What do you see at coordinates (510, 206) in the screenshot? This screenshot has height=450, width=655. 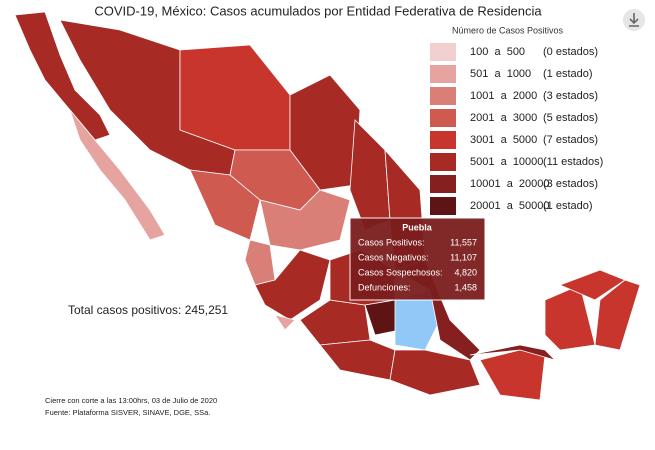 I see `legend-range: 20001 a 50000` at bounding box center [510, 206].